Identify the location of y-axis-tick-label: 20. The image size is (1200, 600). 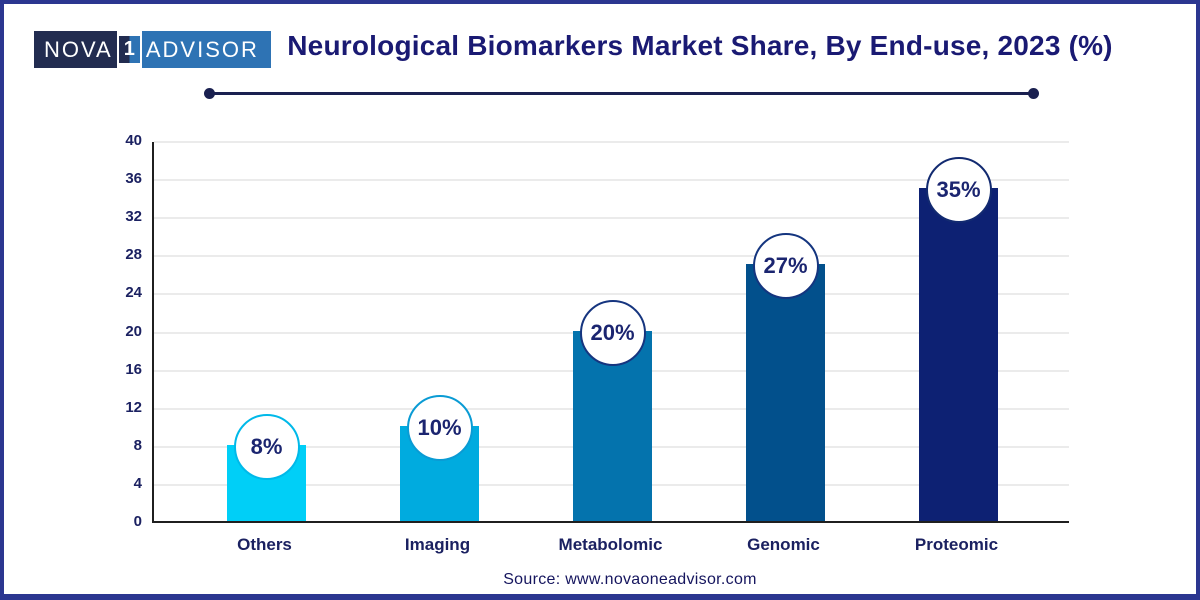
(133, 331).